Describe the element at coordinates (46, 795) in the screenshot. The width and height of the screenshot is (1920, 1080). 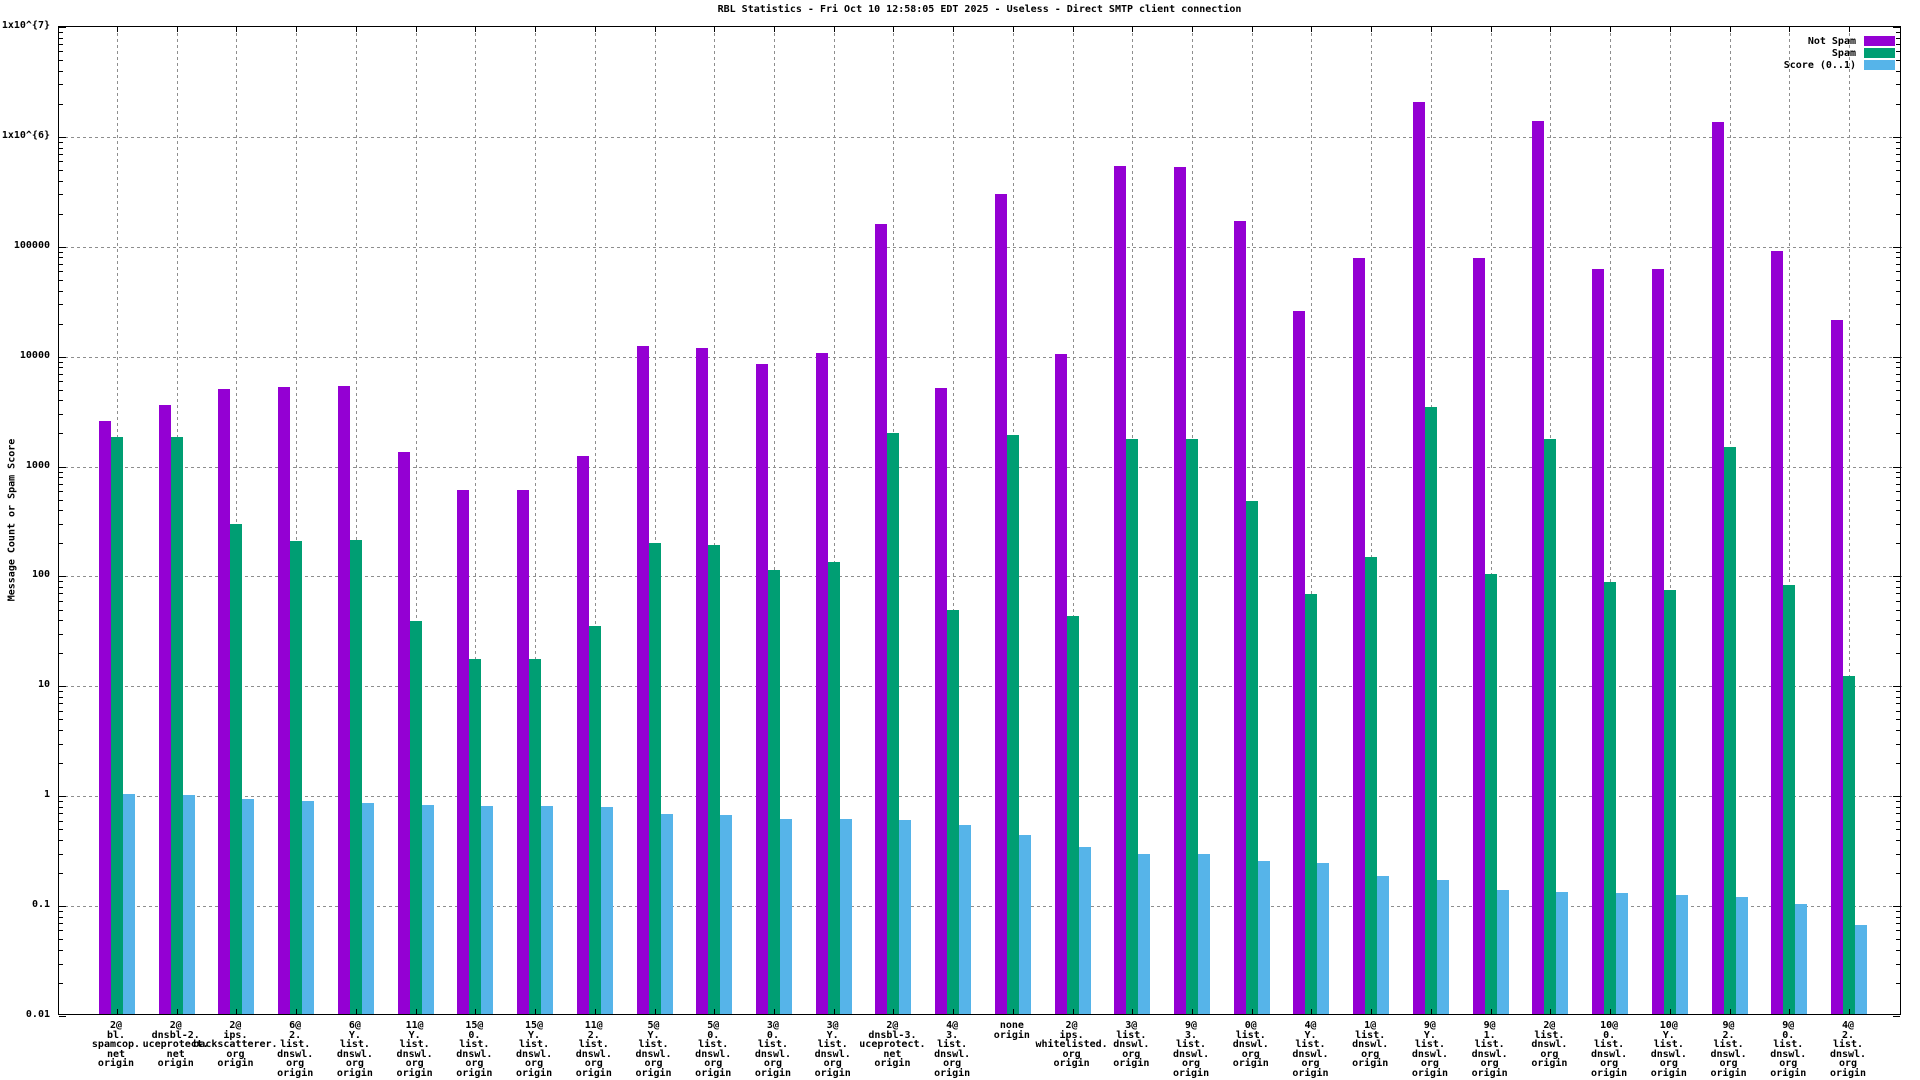
I see `y-tick-label: 1` at that location.